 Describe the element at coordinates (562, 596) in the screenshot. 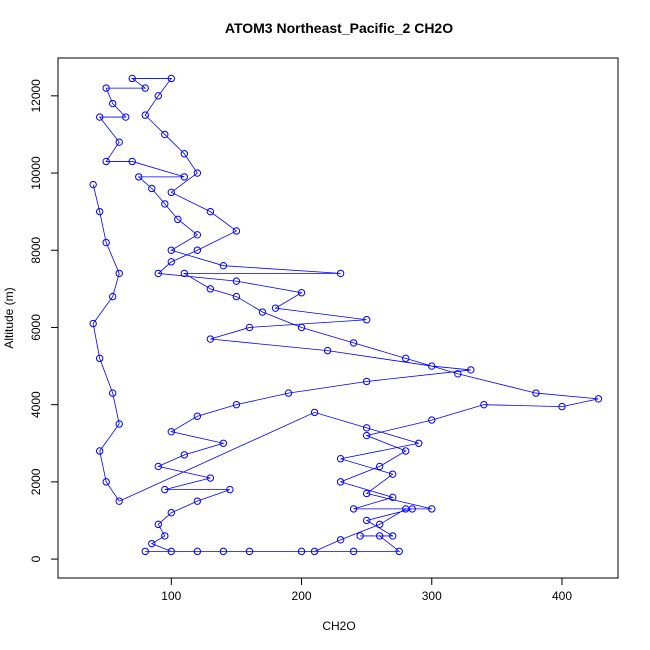

I see `x-tick-label: 400` at that location.